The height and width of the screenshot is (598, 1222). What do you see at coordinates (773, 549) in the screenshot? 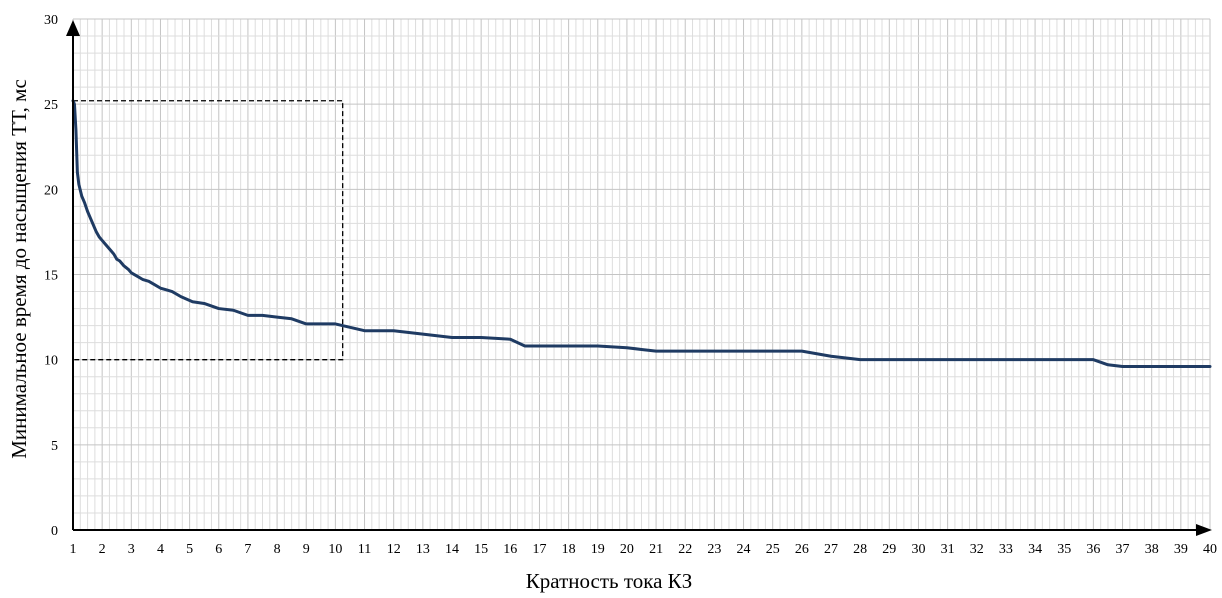
I see `x-tick-label: 25` at bounding box center [773, 549].